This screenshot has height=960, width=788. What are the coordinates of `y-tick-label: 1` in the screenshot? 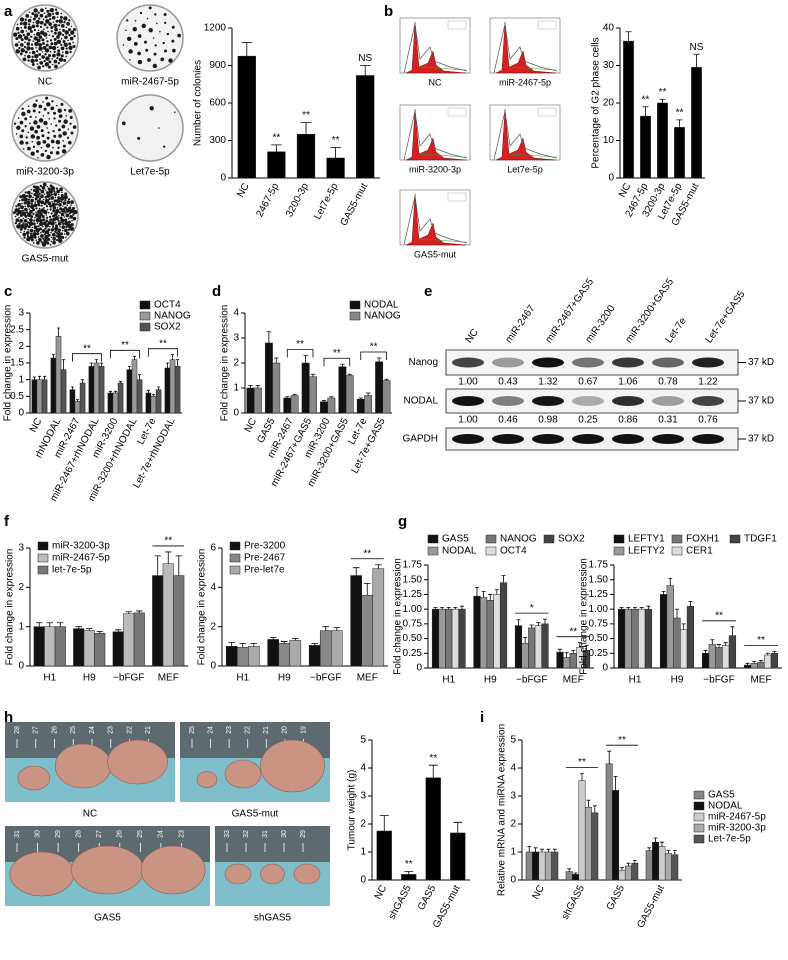 It's located at (363, 852).